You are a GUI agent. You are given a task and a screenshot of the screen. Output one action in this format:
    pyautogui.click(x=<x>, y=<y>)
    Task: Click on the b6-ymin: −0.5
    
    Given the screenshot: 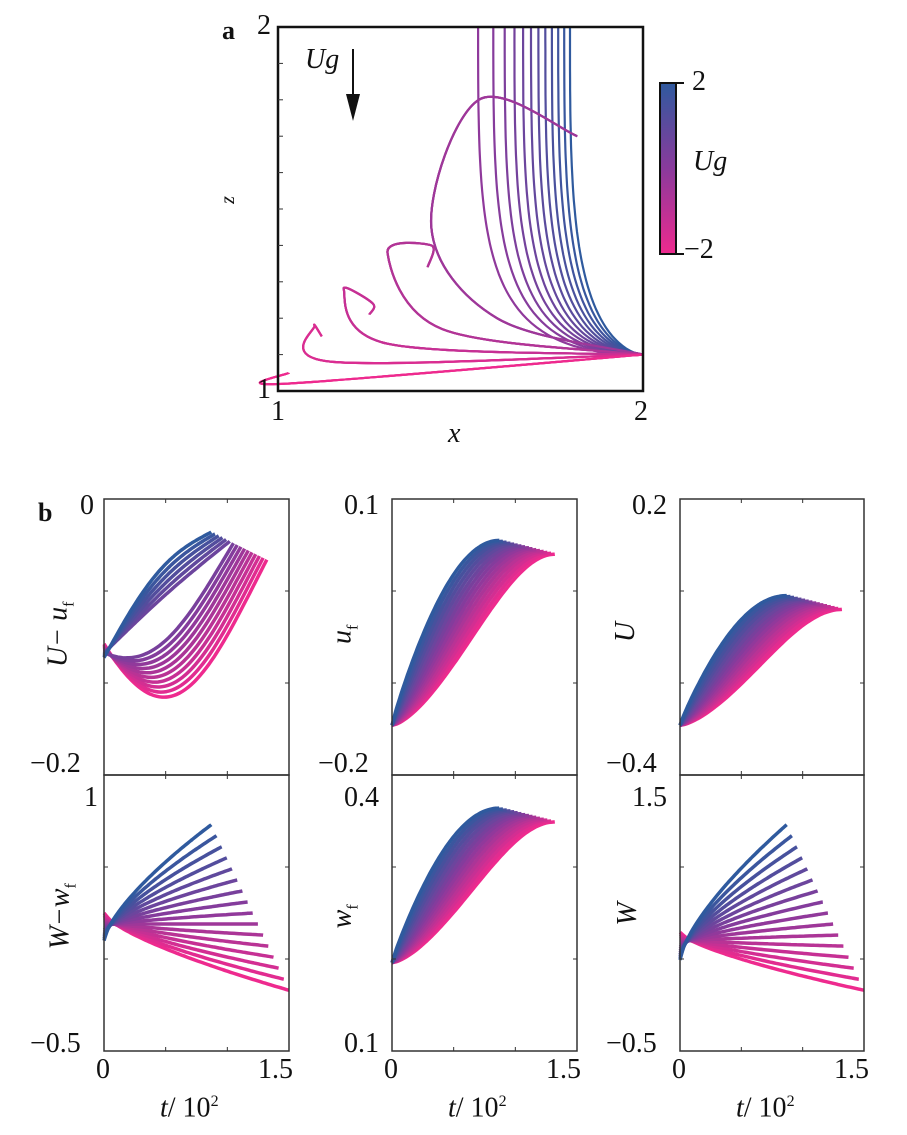 What is the action you would take?
    pyautogui.click(x=631, y=1043)
    